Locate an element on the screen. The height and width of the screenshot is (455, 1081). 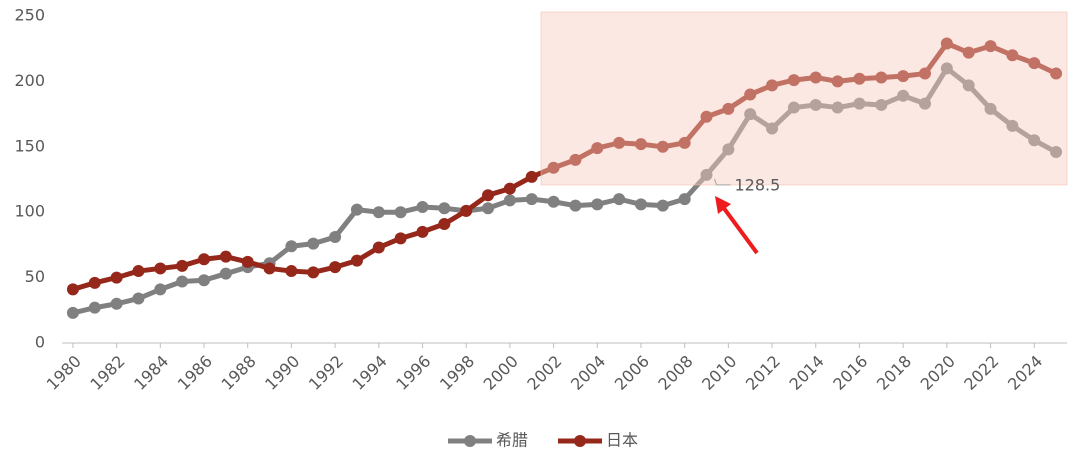
y-tick-label: 250 is located at coordinates (29, 15).